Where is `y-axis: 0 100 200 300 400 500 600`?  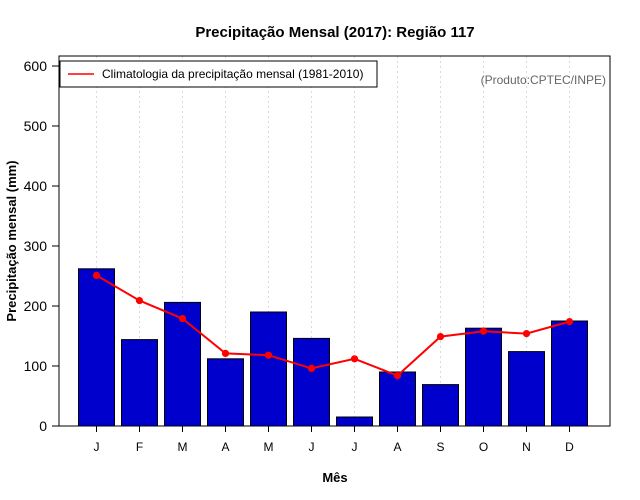 y-axis: 0 100 200 300 400 500 600 is located at coordinates (41, 246).